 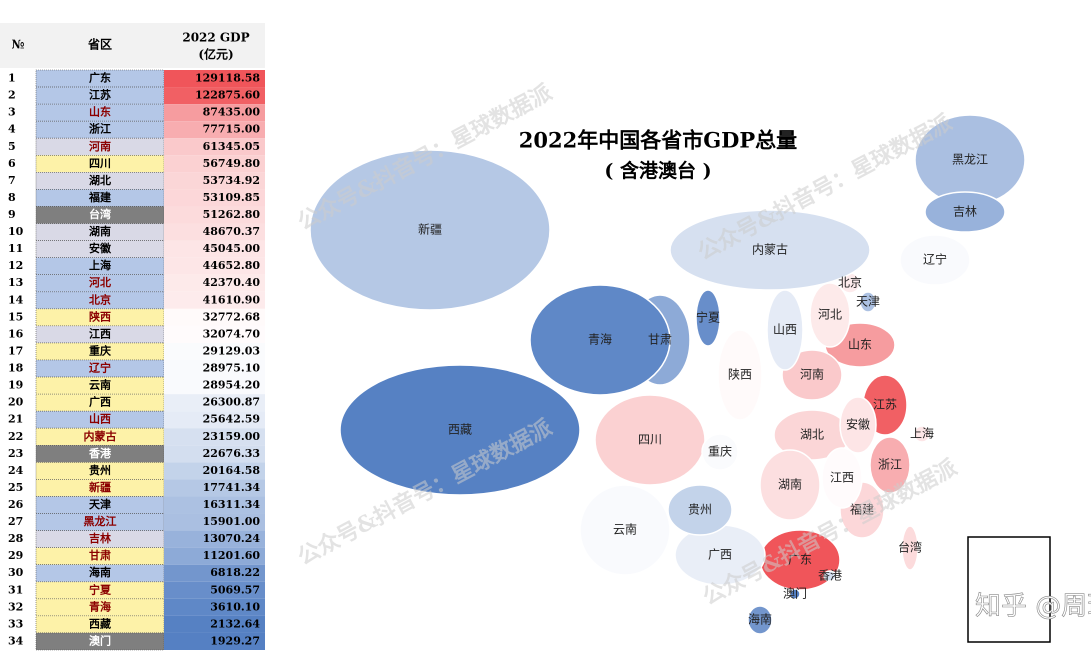 I want to click on province: 内蒙古, so click(x=100, y=436).